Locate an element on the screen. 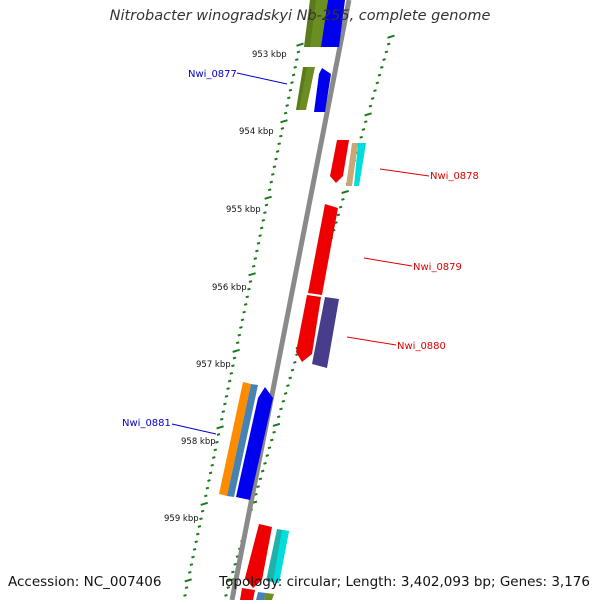  gene-nwi-0881-orange is located at coordinates (235, 439).